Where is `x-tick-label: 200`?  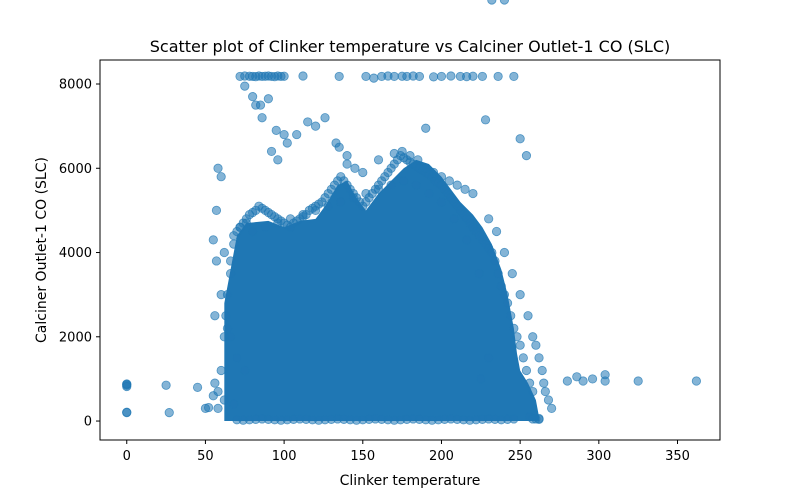
x-tick-label: 200 is located at coordinates (441, 456).